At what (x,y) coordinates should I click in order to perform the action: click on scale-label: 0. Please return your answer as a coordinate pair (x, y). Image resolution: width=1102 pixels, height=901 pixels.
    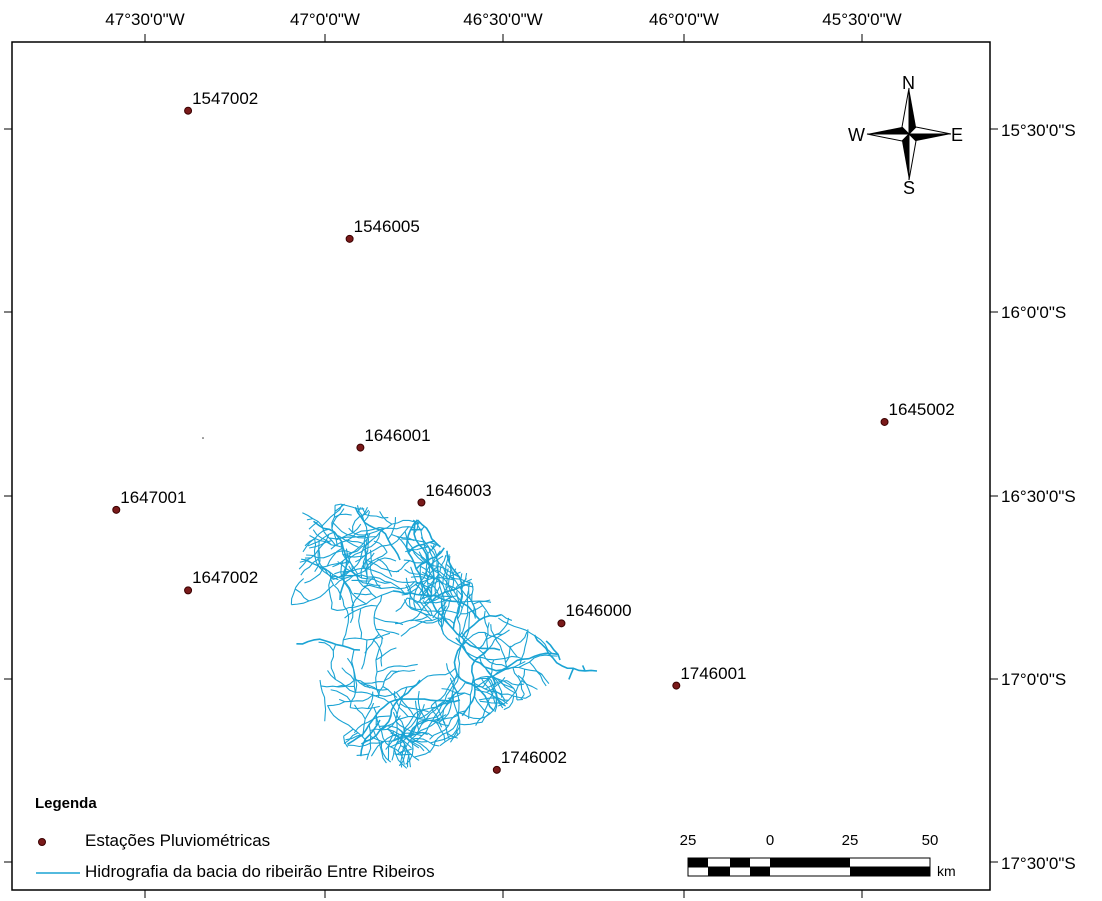
    Looking at the image, I should click on (770, 840).